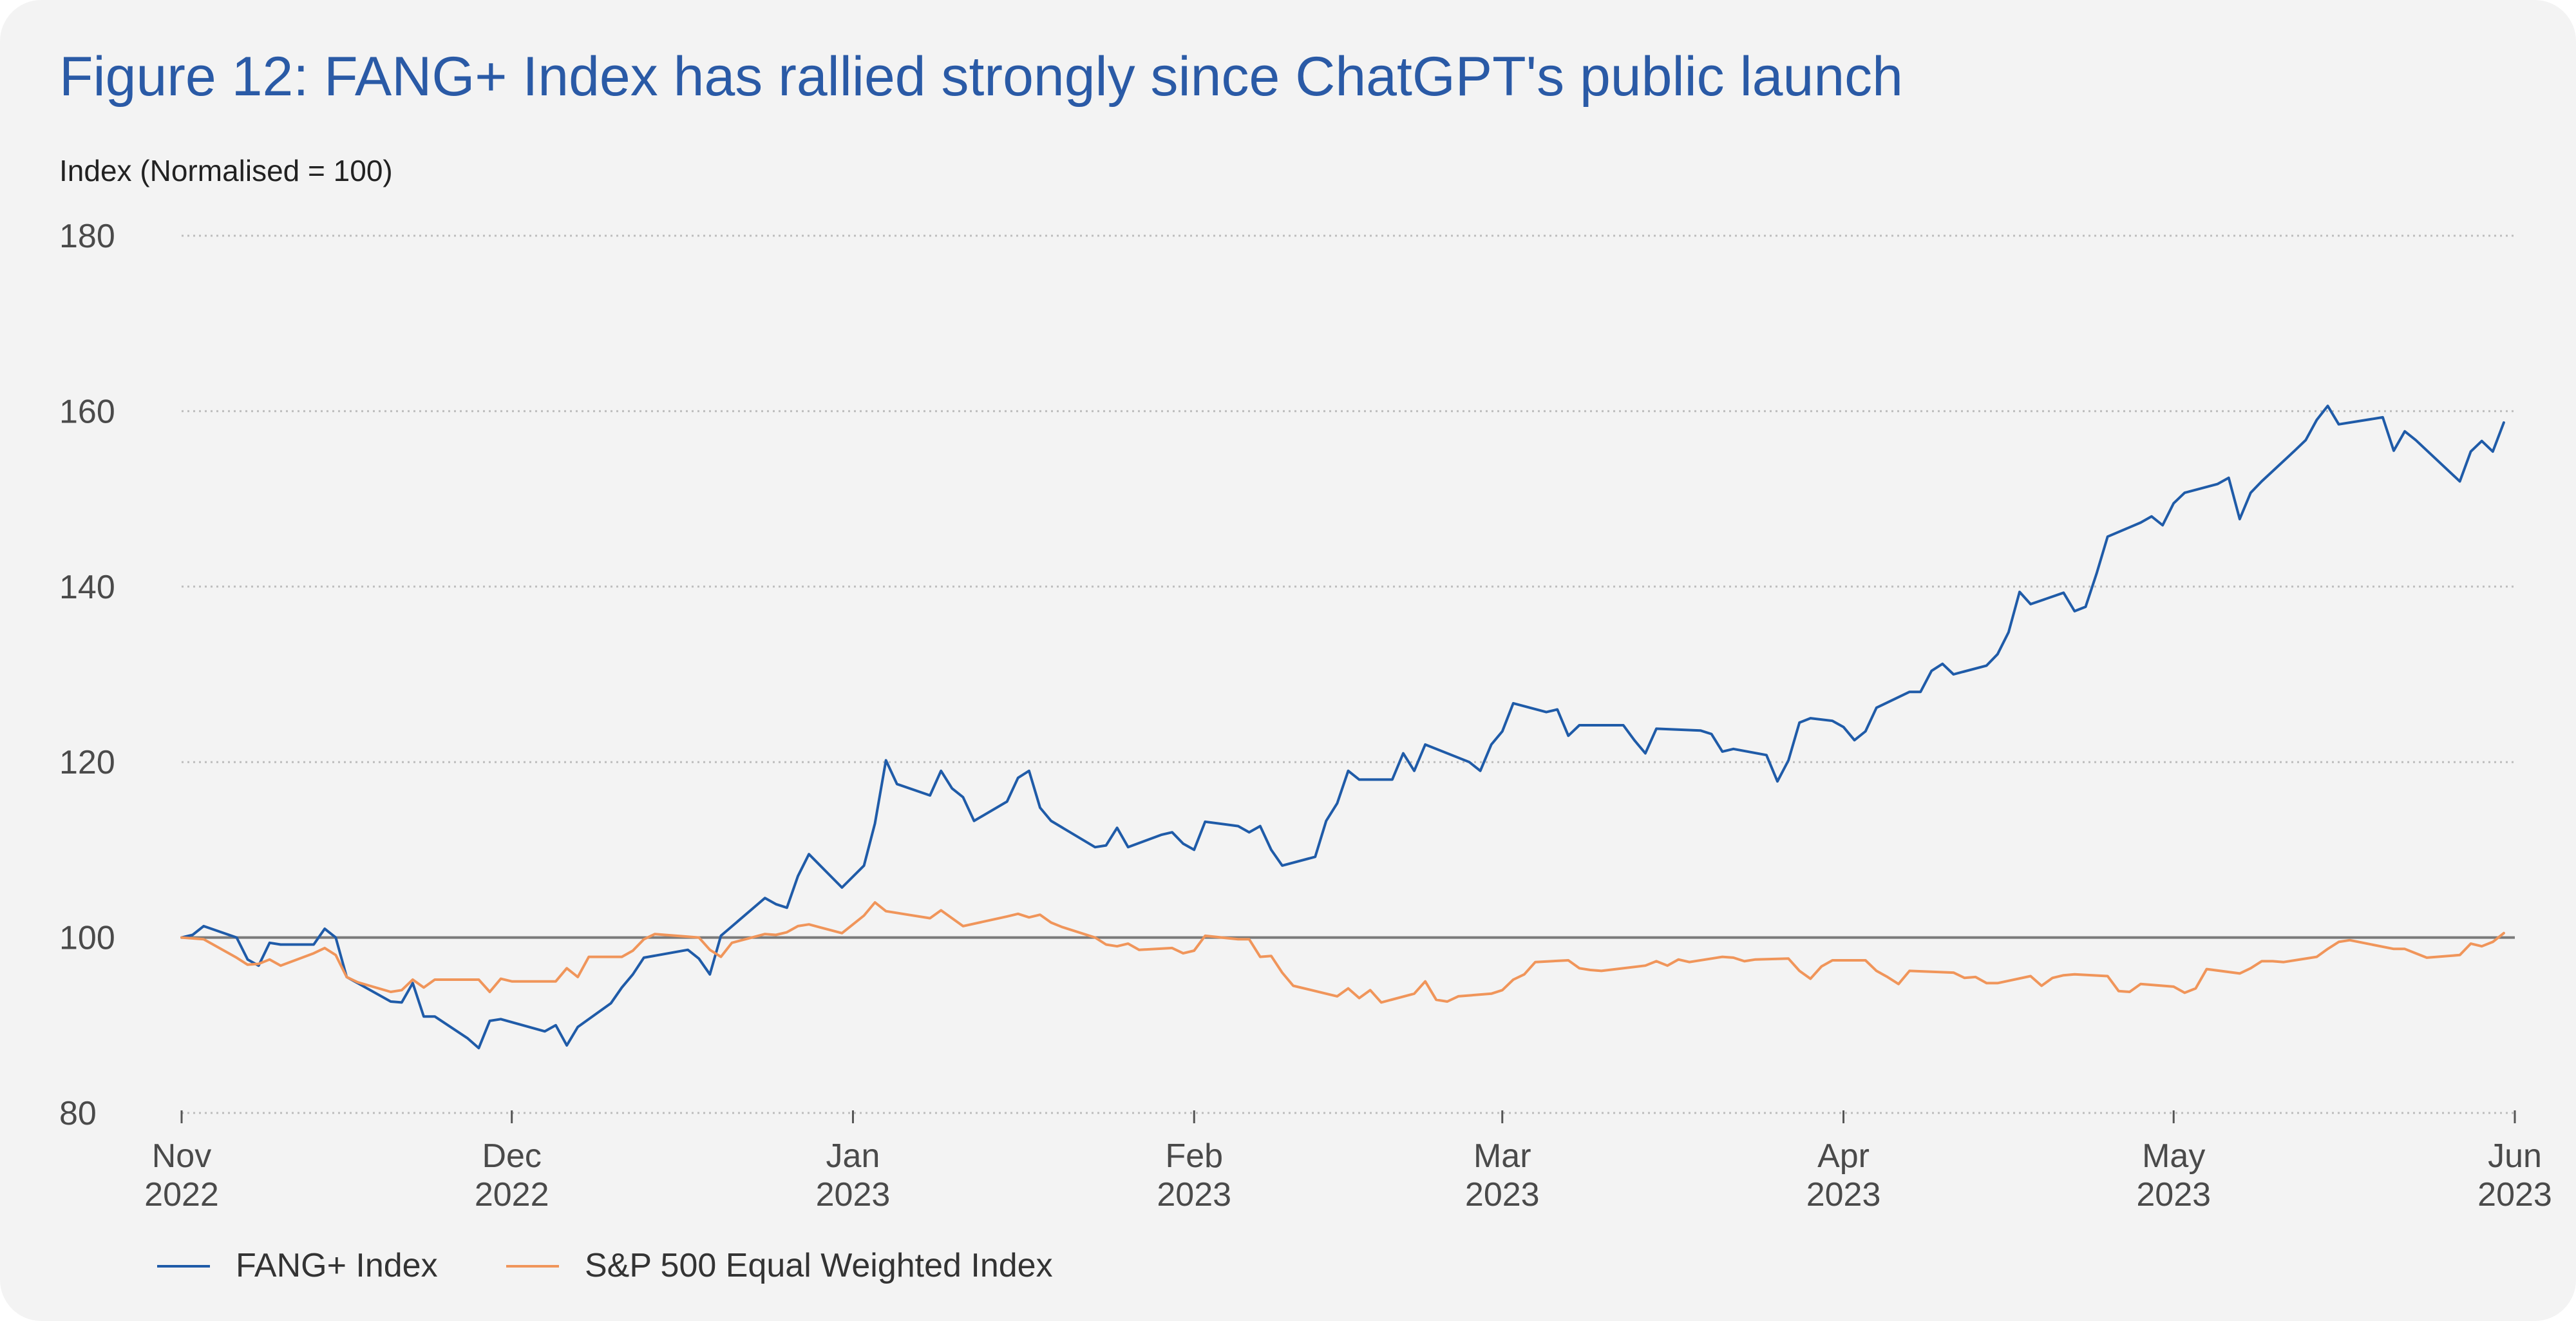  Describe the element at coordinates (182, 1175) in the screenshot. I see `x-tick-label-nov: Nov 2022` at that location.